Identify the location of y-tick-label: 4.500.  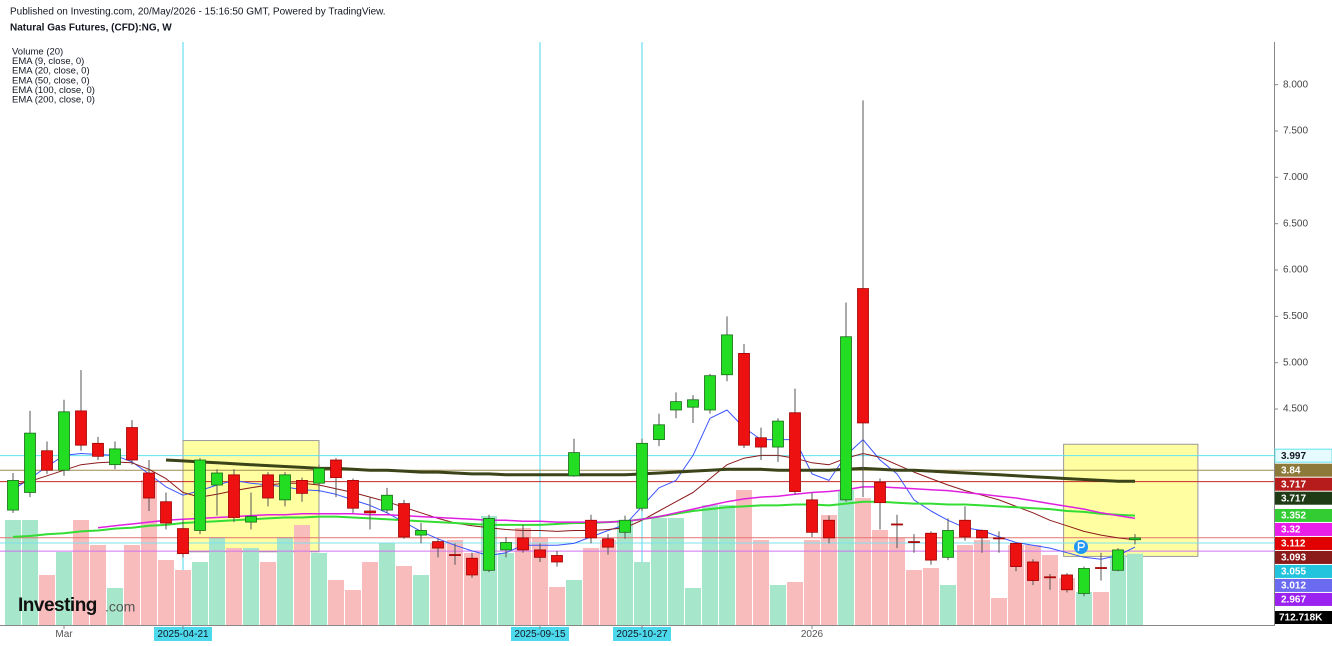
(1295, 409).